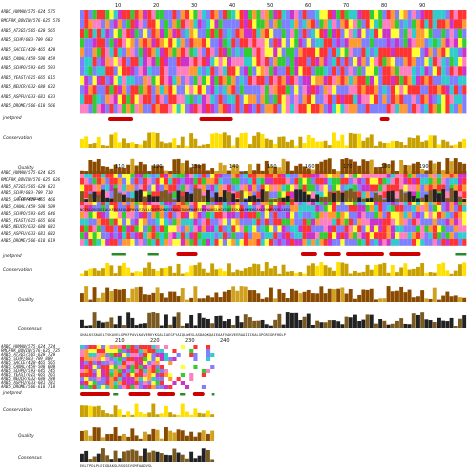 The width and height of the screenshot is (474, 474). What do you see at coordinates (28, 354) in the screenshot?
I see `sequence-label: ARB5_AT3G5/565-620 720` at bounding box center [28, 354].